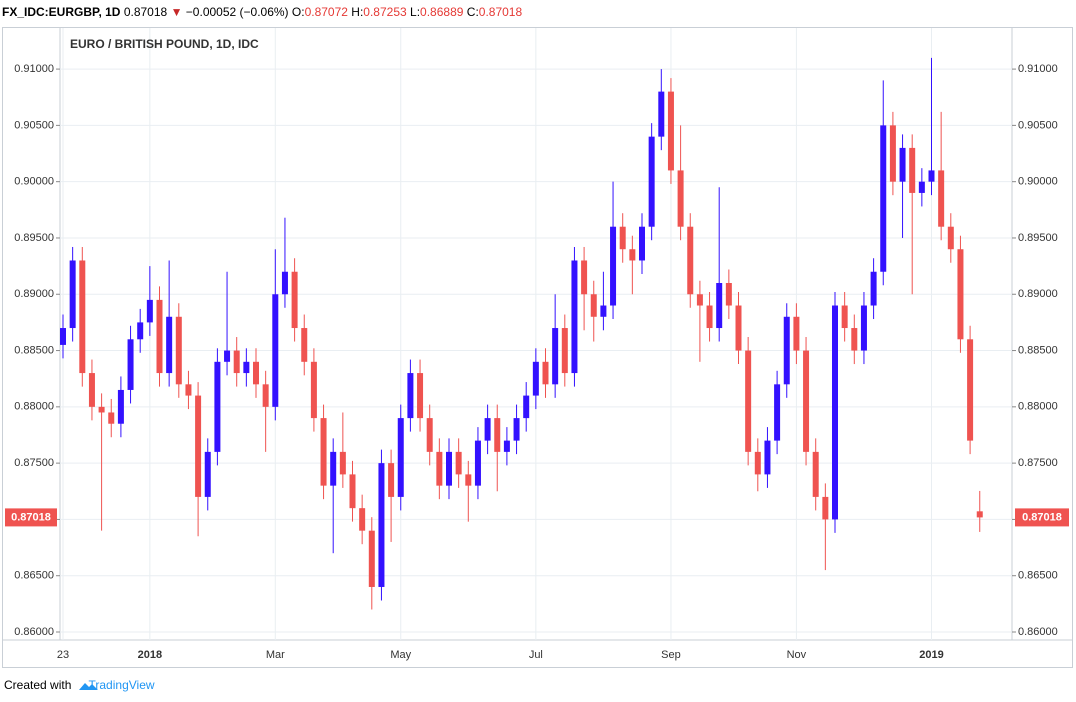 This screenshot has height=702, width=1076. Describe the element at coordinates (357, 12) in the screenshot. I see `ohlc-key: H:` at that location.